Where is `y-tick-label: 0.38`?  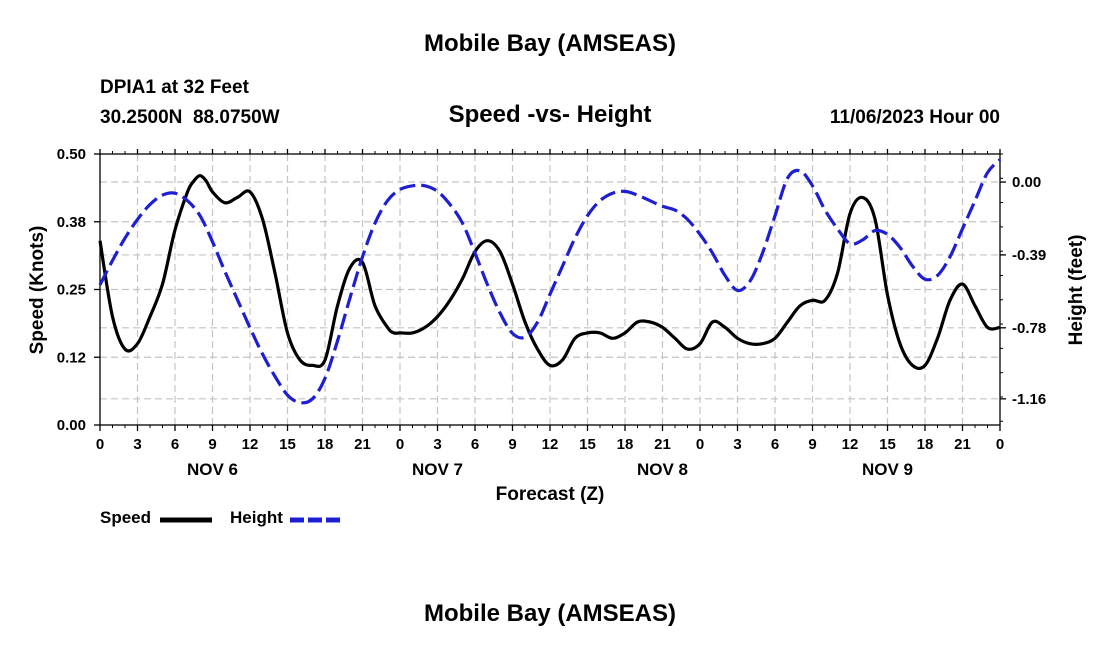 y-tick-label: 0.38 is located at coordinates (71, 222).